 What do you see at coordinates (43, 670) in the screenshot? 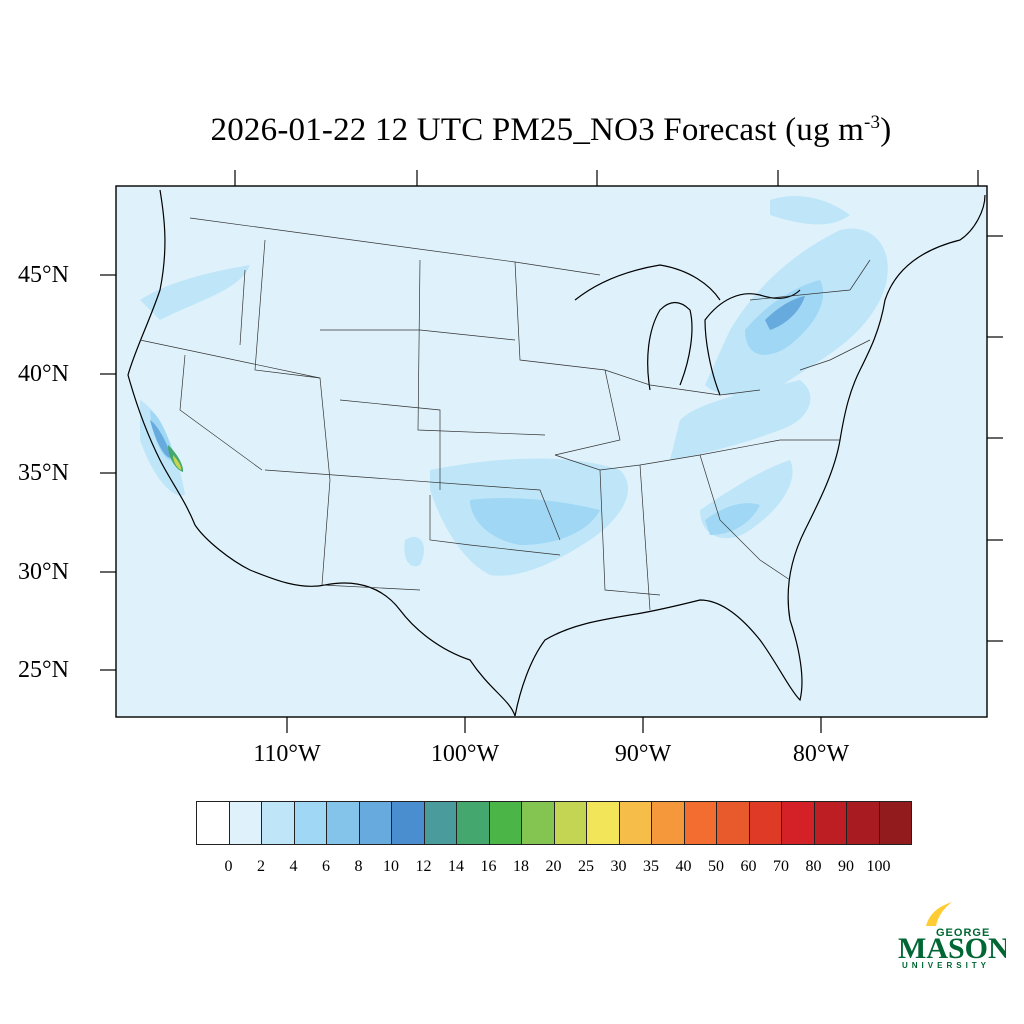
I see `lat-label-25: 25°N` at bounding box center [43, 670].